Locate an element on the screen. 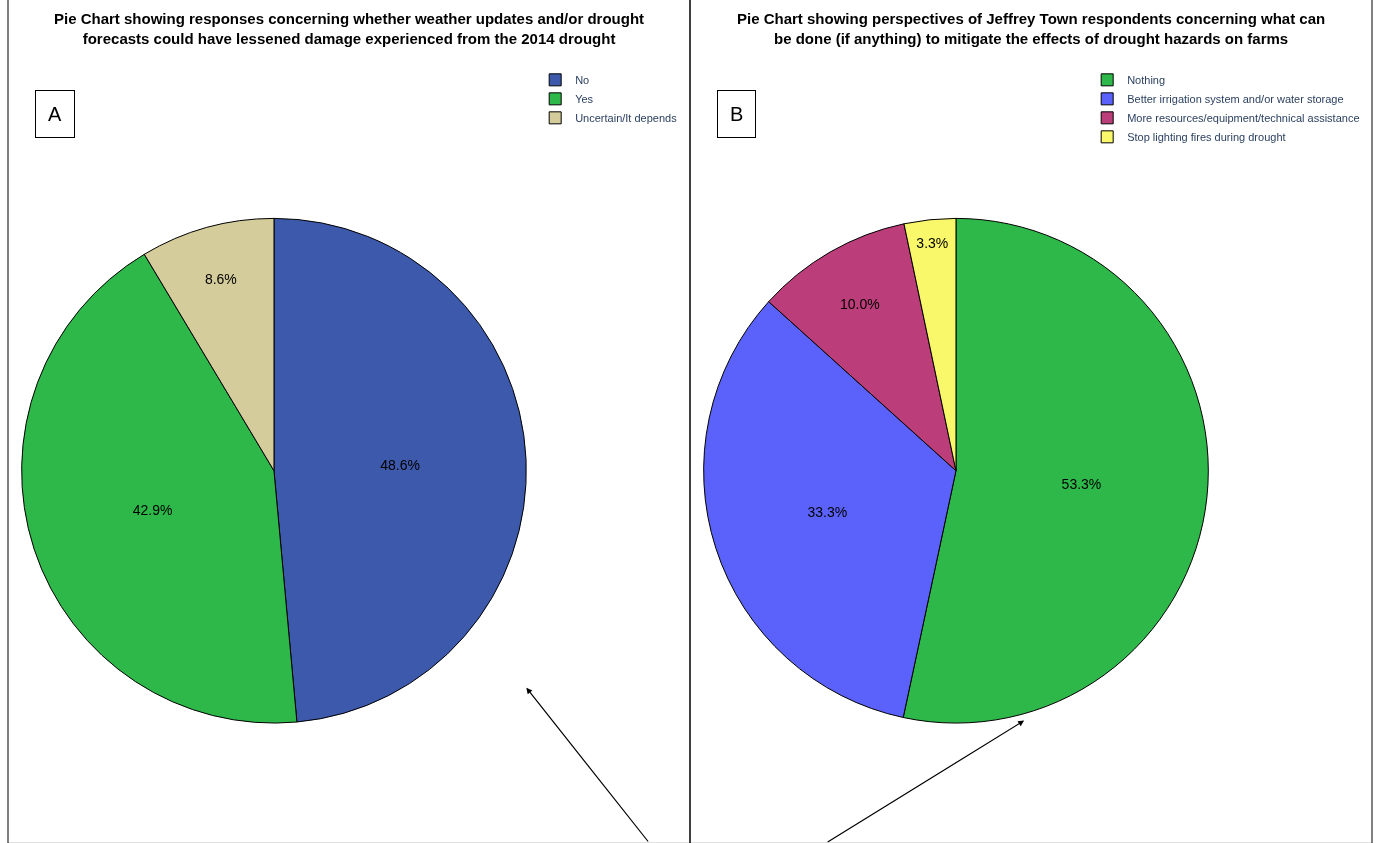 This screenshot has height=843, width=1380. data-label: 53.3% is located at coordinates (1081, 484).